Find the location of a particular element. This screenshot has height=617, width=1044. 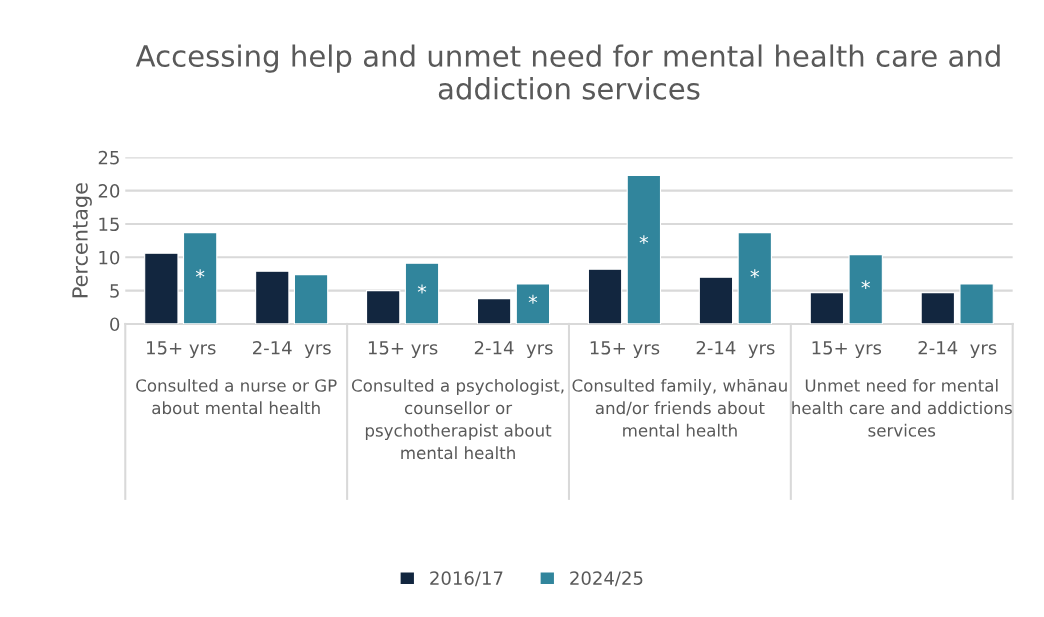

y-tick-label: 10 is located at coordinates (109, 257).